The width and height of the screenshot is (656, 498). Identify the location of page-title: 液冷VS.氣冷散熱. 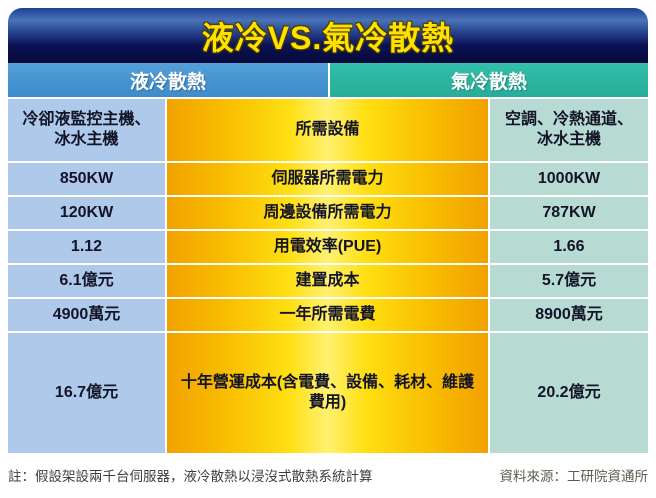
(328, 37).